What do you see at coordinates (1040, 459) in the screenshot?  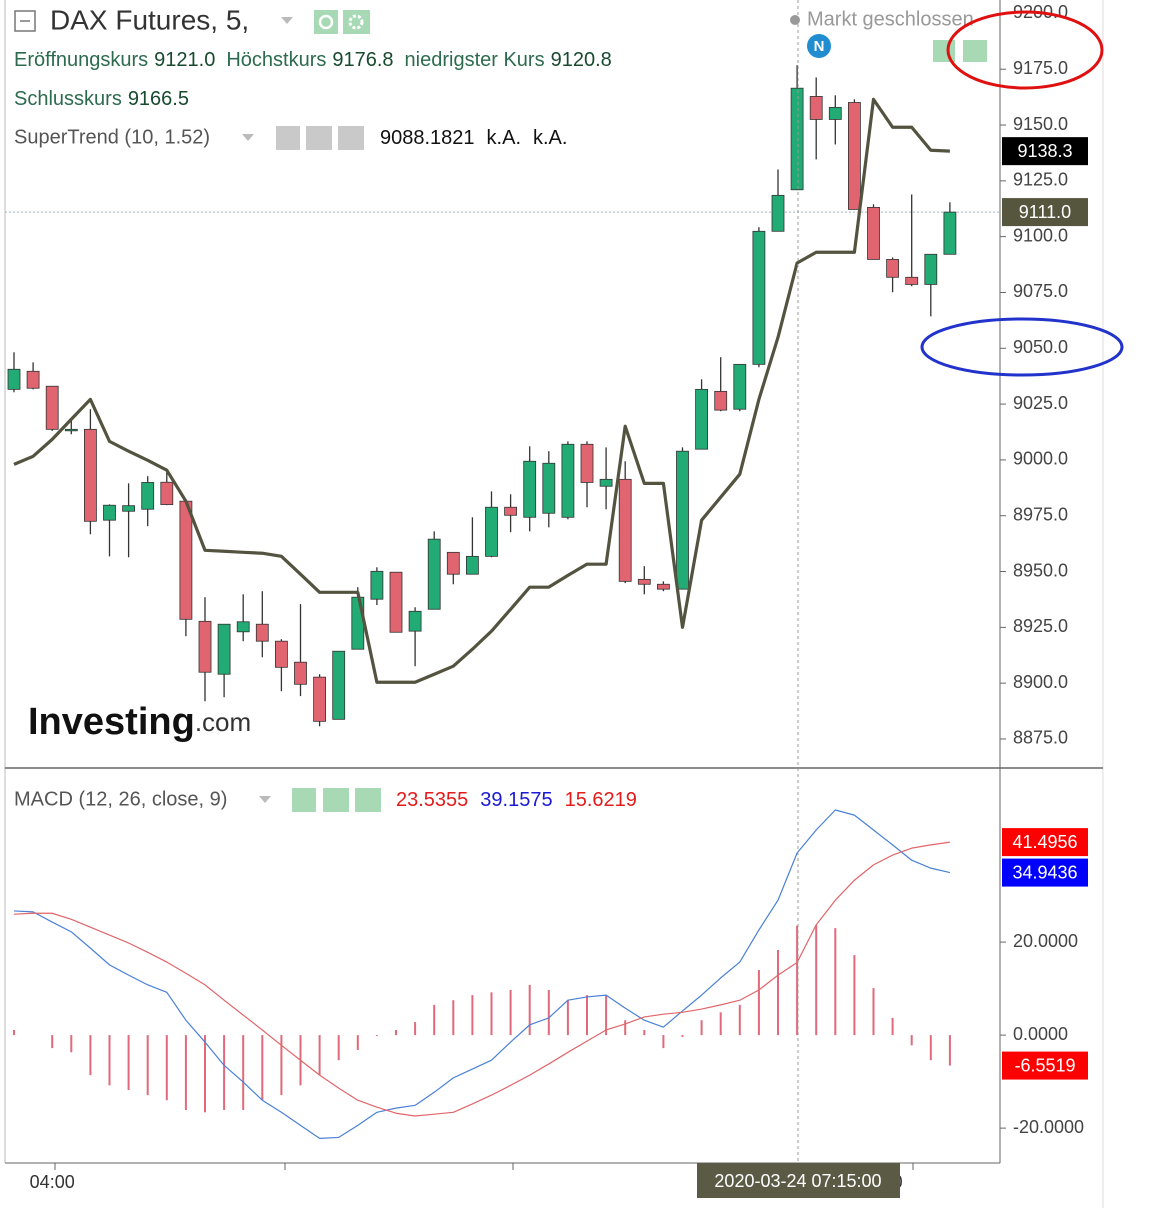 I see `y-tick-label: 9000.0` at bounding box center [1040, 459].